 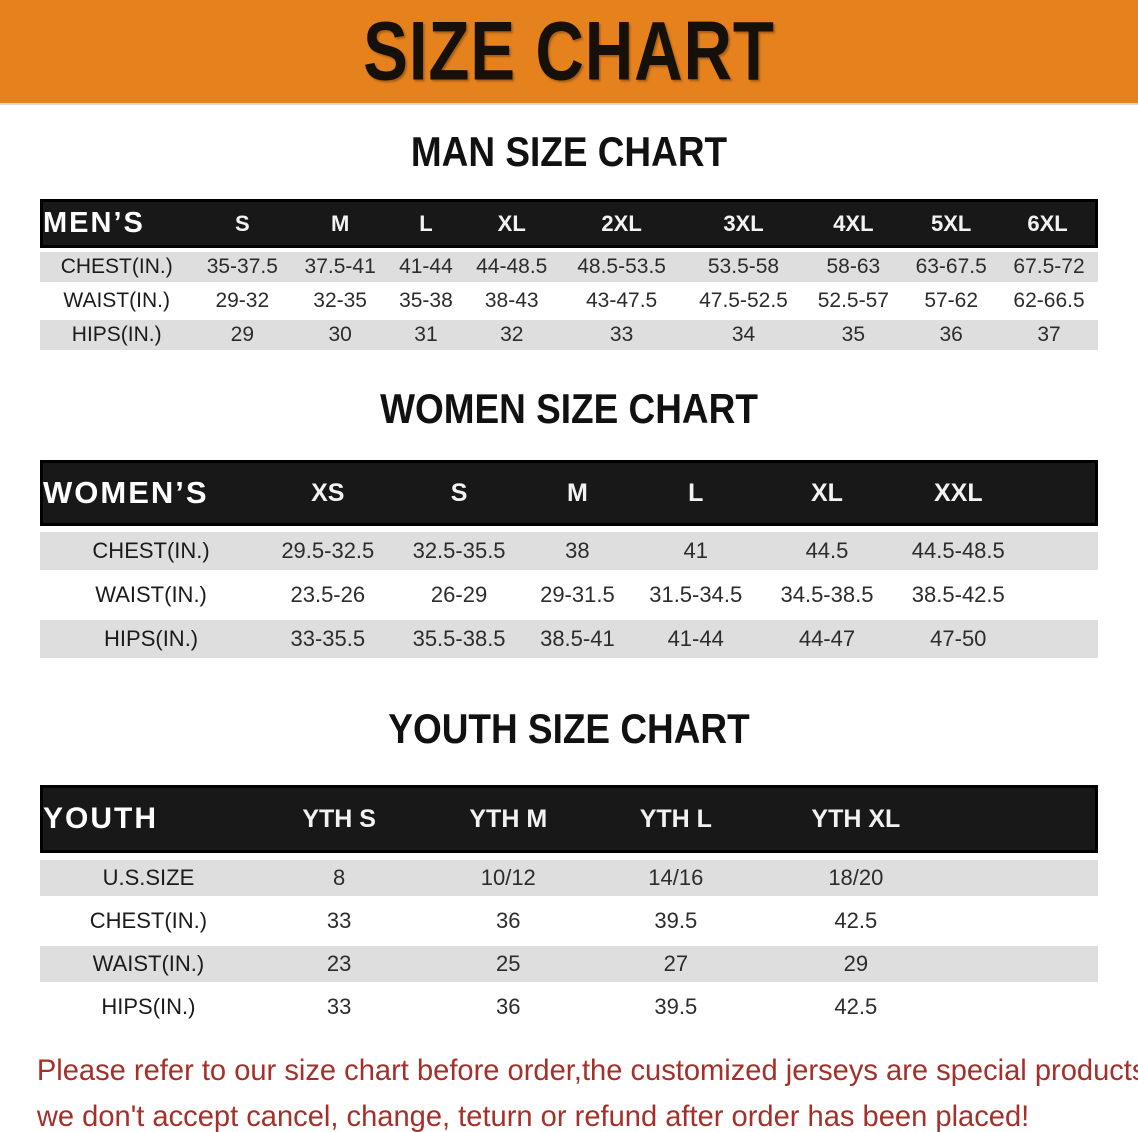 What do you see at coordinates (459, 550) in the screenshot?
I see `size-value-cell: 32.5-35.5` at bounding box center [459, 550].